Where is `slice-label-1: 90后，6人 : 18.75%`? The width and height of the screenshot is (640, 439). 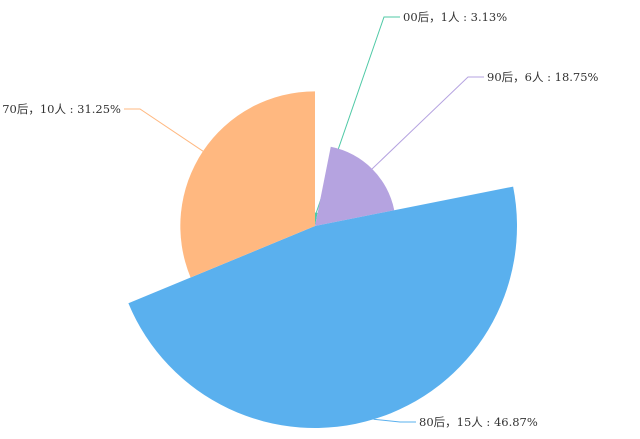 slice-label-1: 90后，6人 : 18.75% is located at coordinates (543, 77).